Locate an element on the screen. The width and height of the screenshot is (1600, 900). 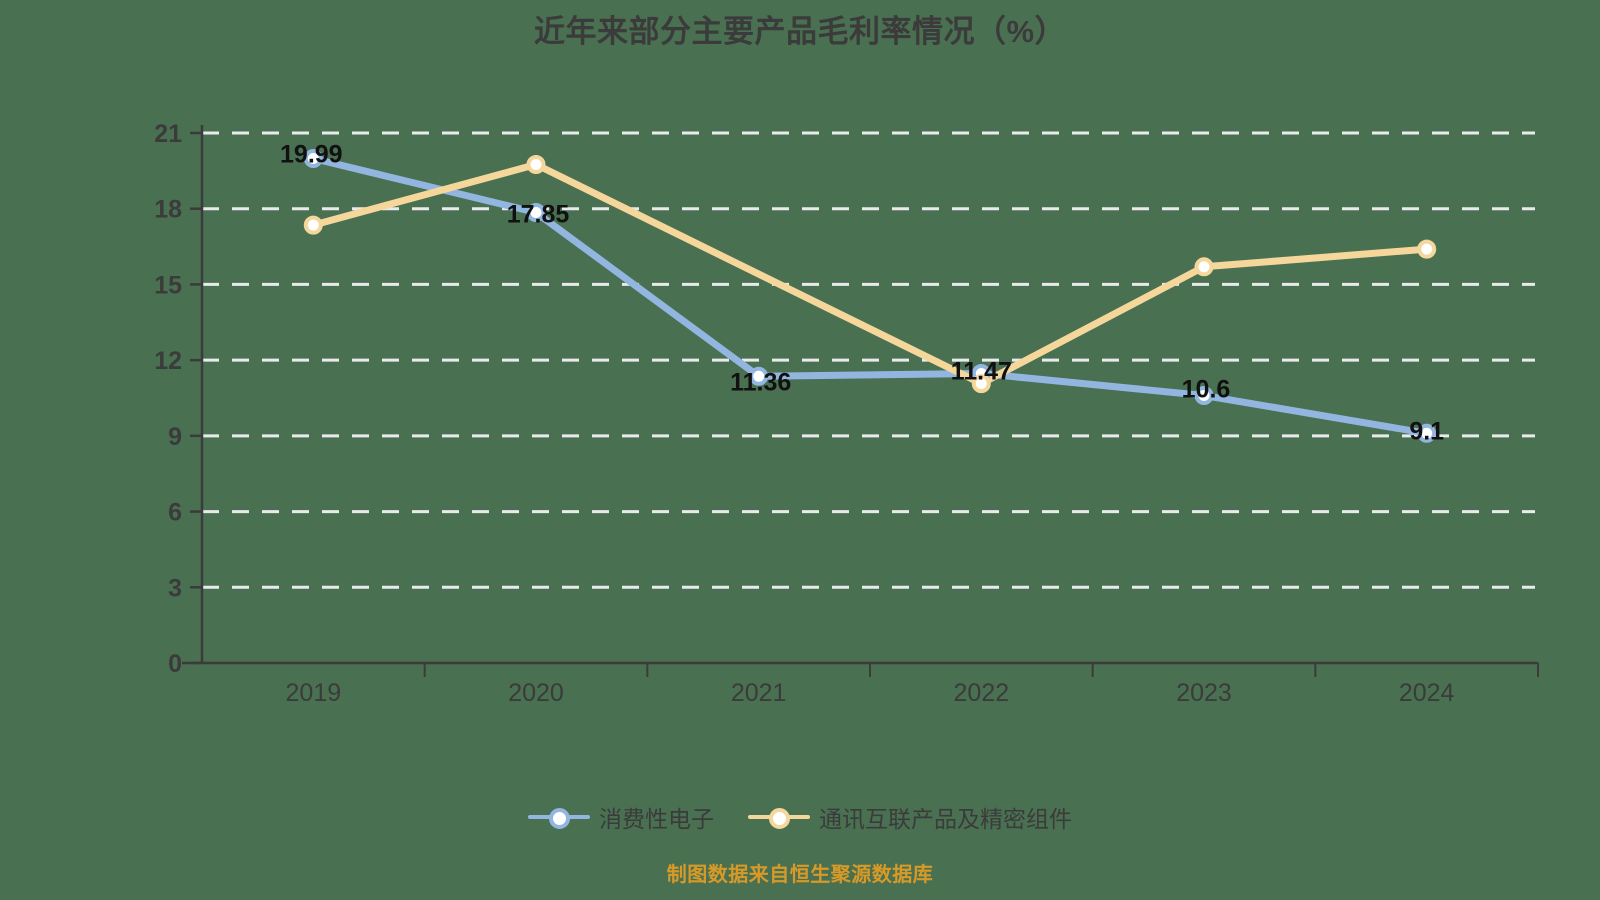
legend-item-consumer-electronics: 消费性电子 is located at coordinates (621, 817).